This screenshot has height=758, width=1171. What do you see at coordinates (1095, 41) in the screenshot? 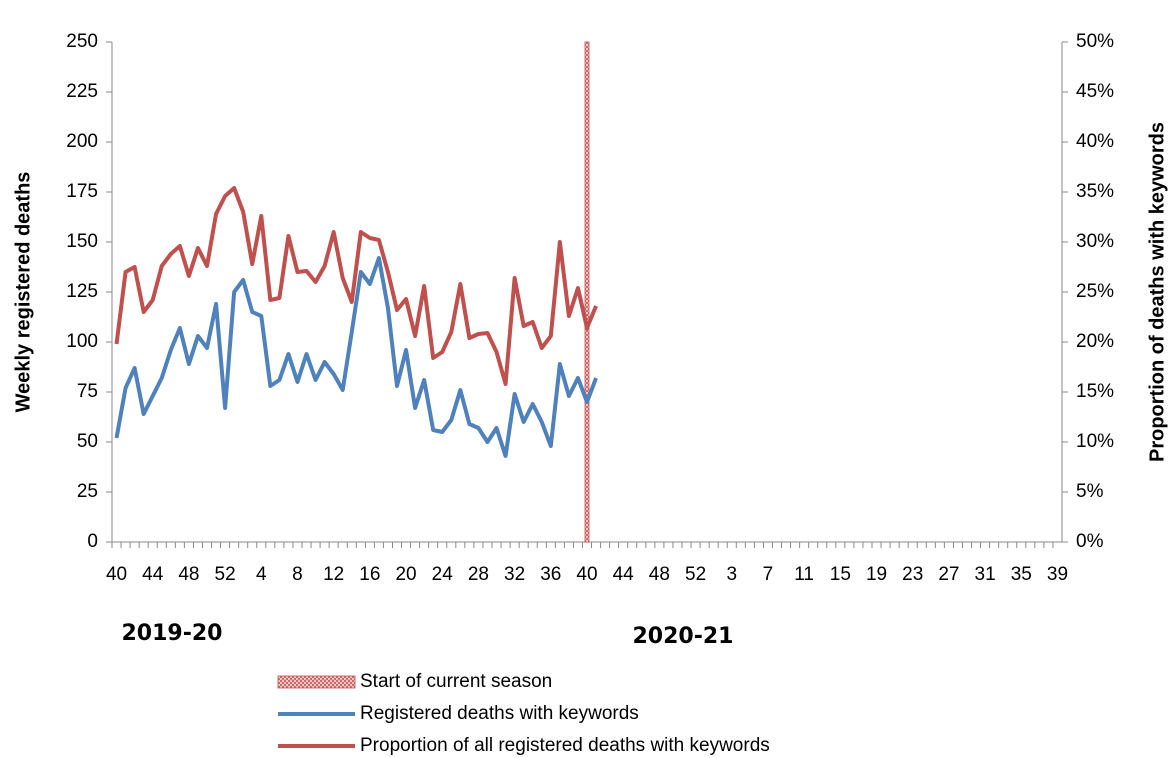
I see `y2-tick-label: 50%` at bounding box center [1095, 41].